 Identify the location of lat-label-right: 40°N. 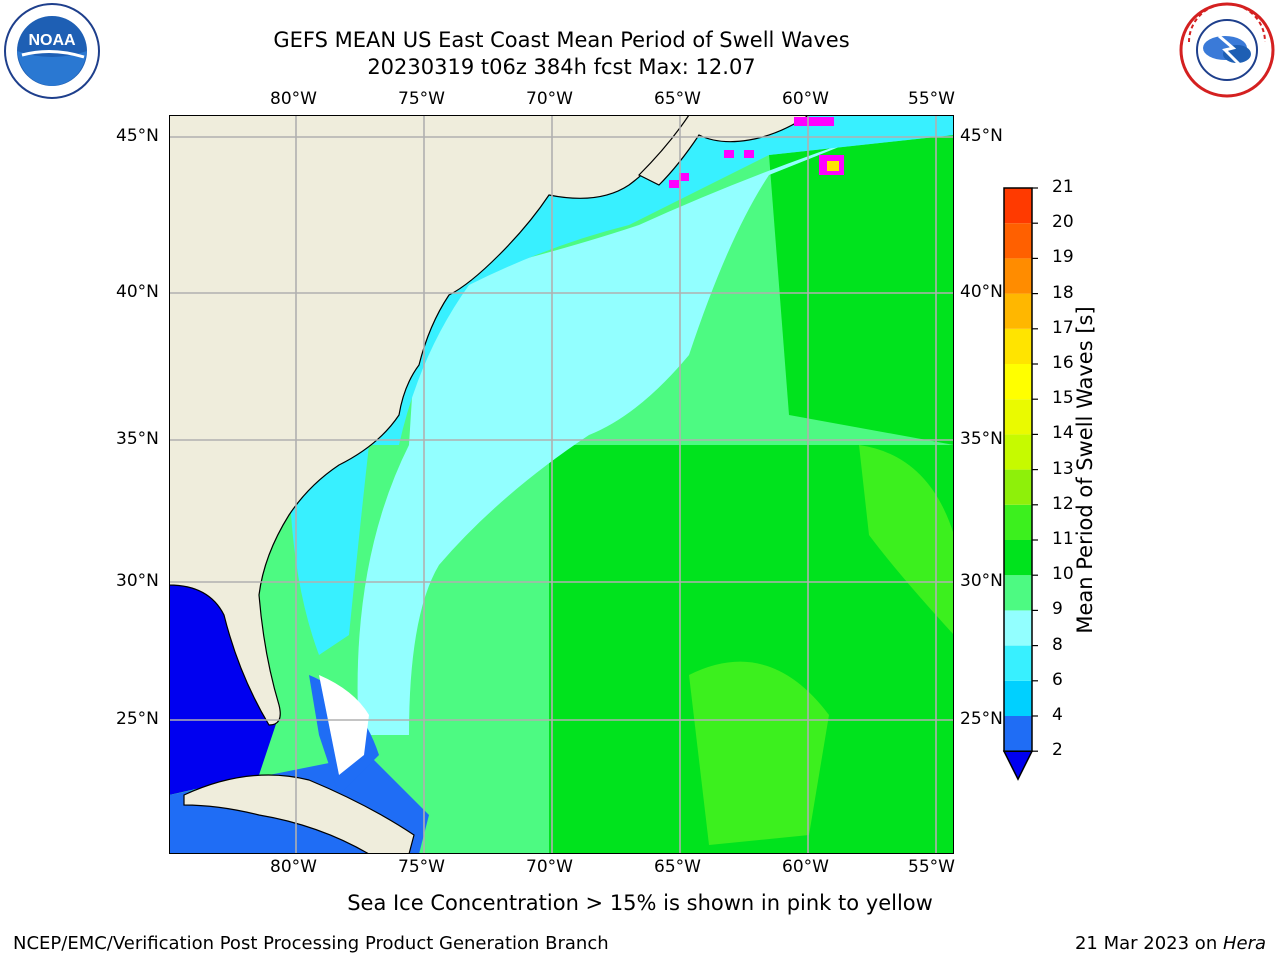
(981, 292).